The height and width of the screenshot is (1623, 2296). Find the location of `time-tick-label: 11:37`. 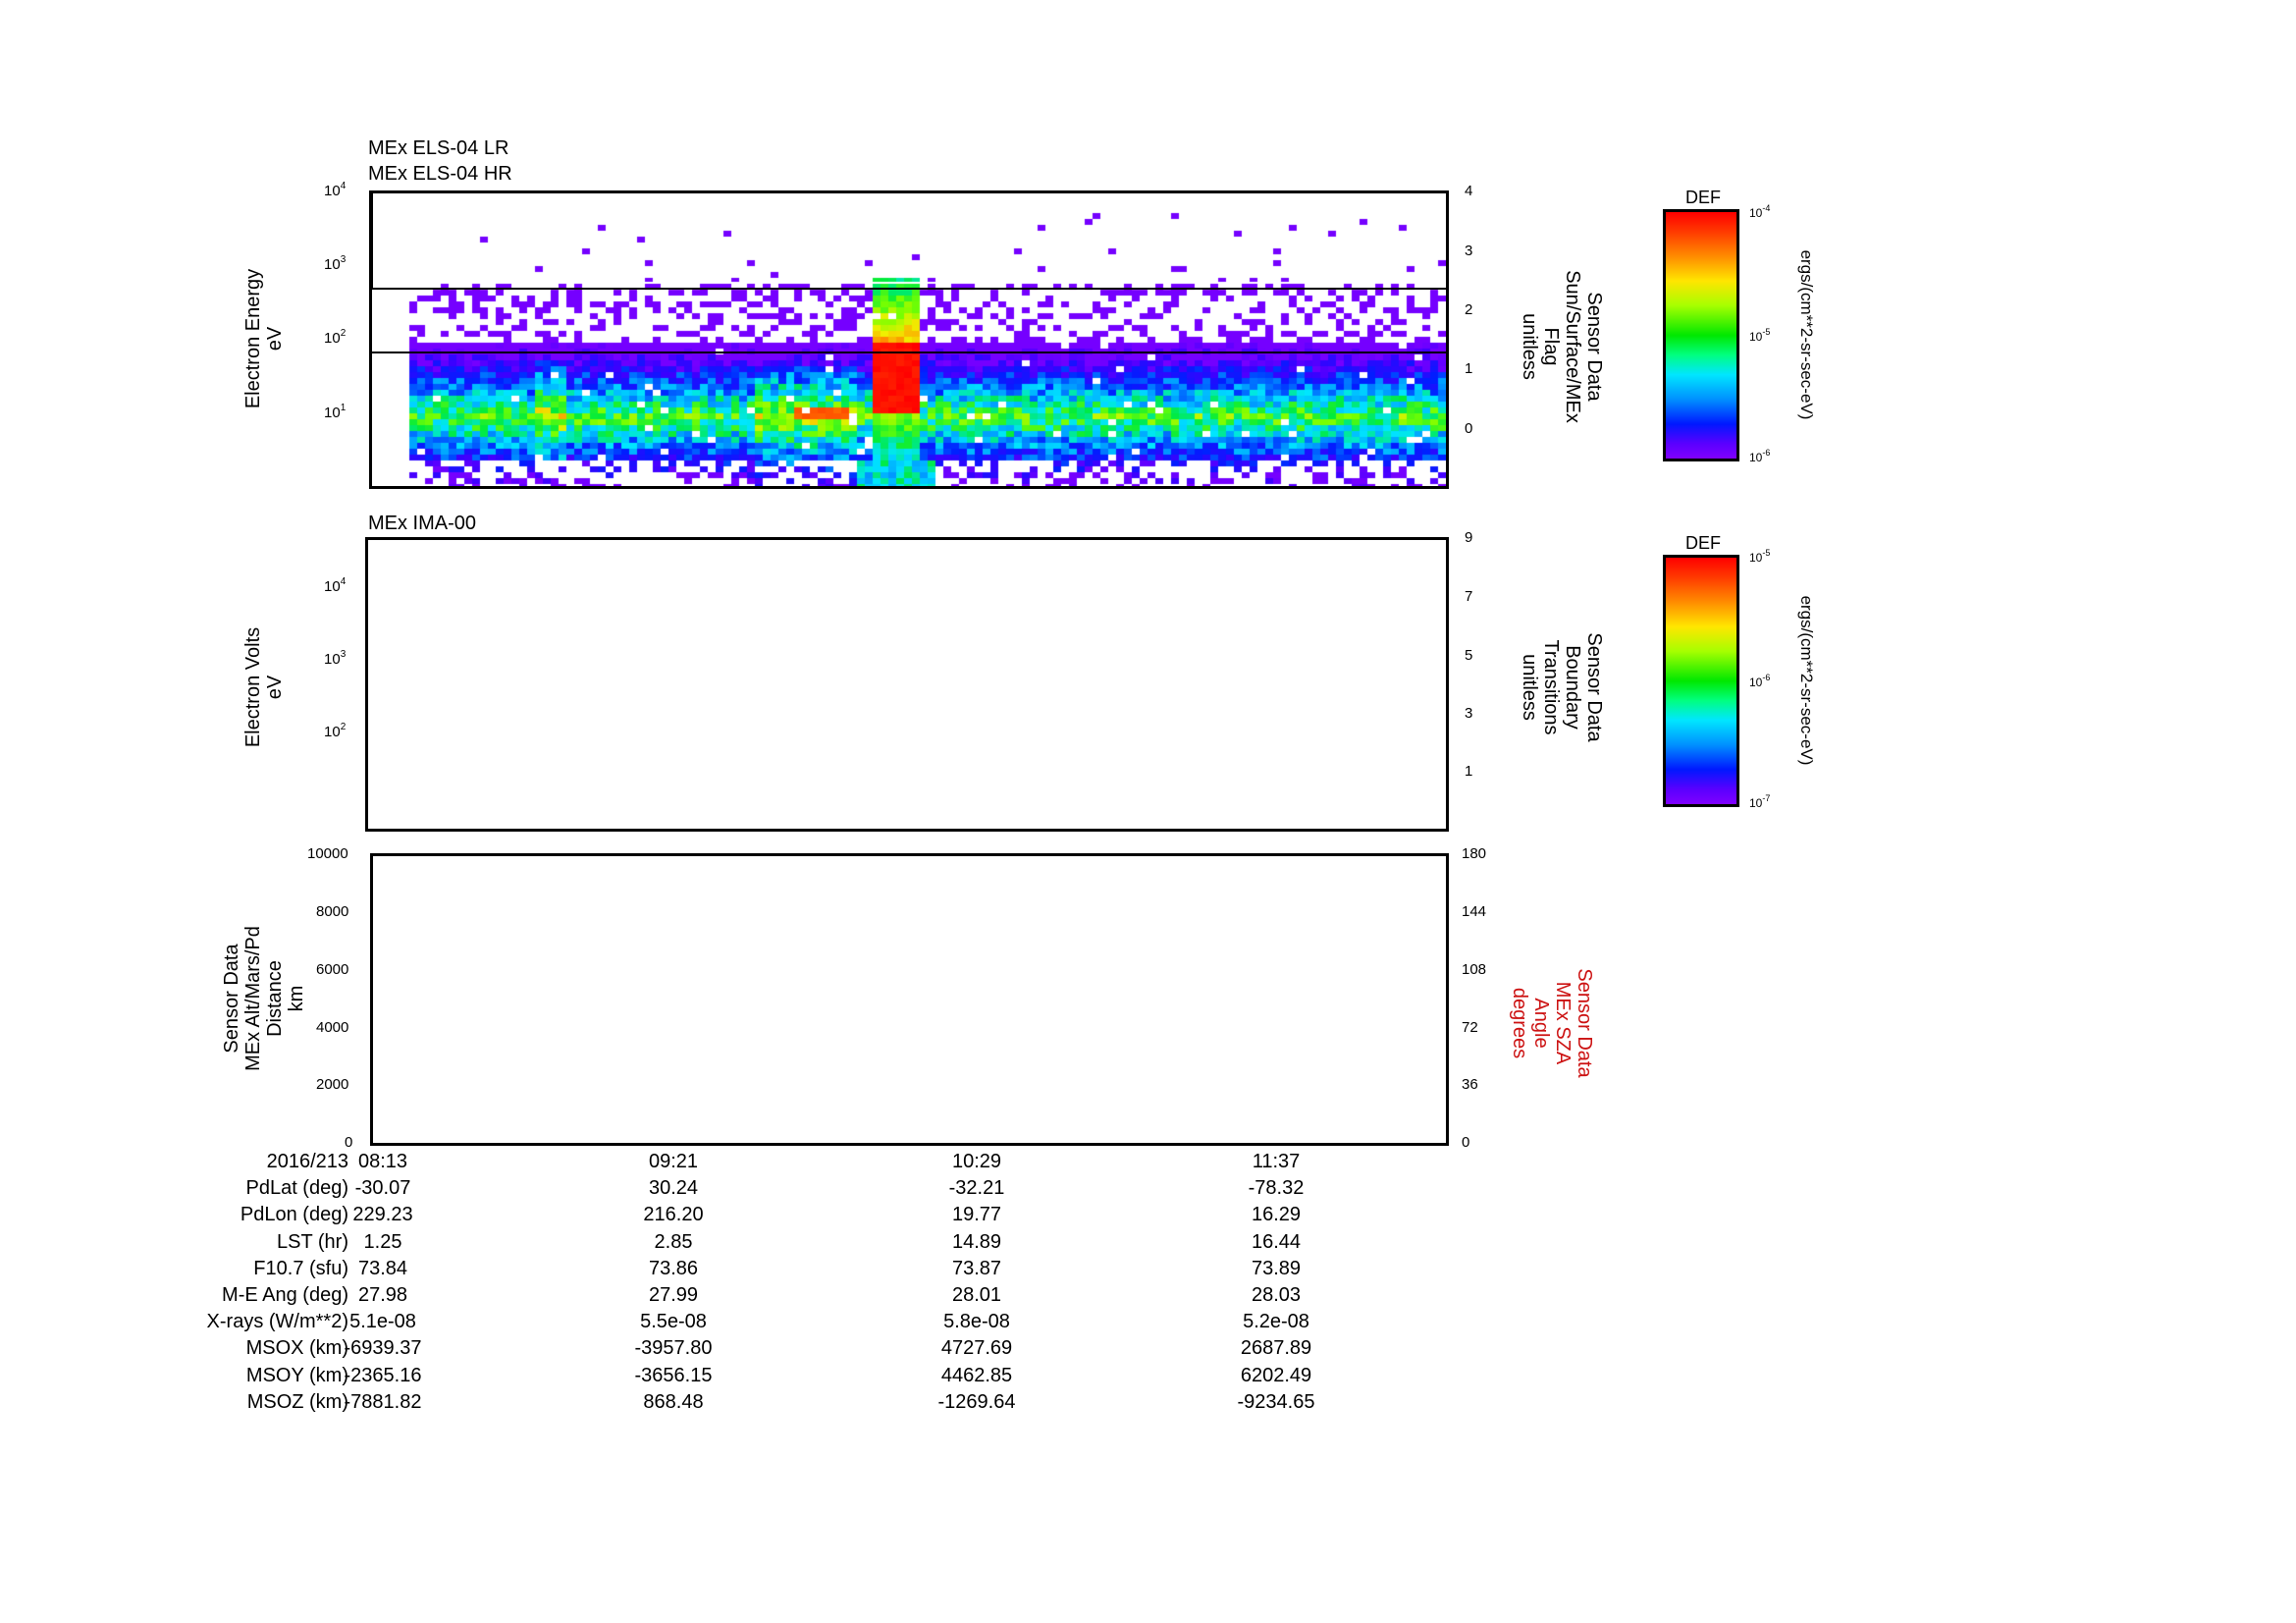

time-tick-label: 11:37 is located at coordinates (1276, 1161).